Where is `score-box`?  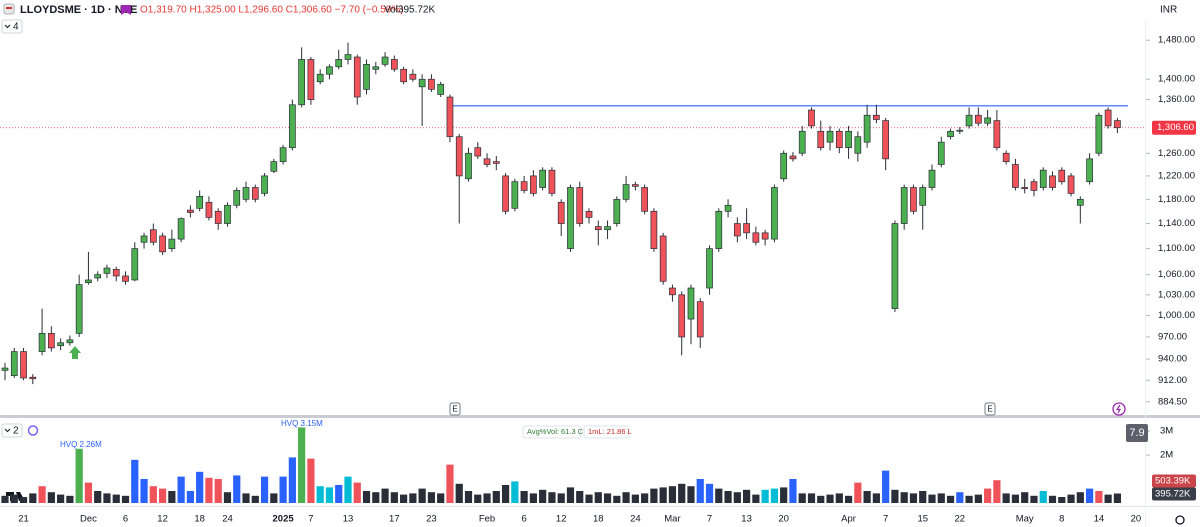
score-box is located at coordinates (1137, 433).